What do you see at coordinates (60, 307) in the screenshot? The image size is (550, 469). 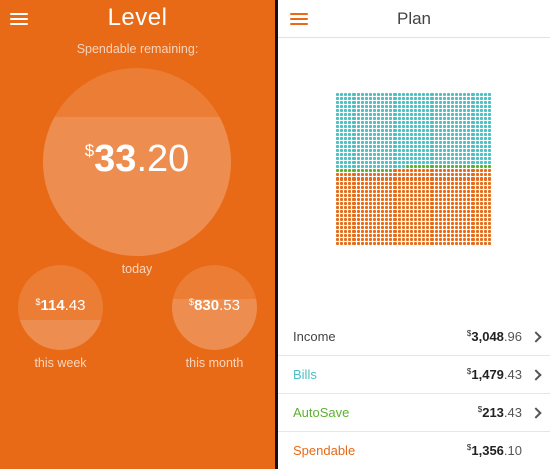 I see `week-circle: $114.43` at bounding box center [60, 307].